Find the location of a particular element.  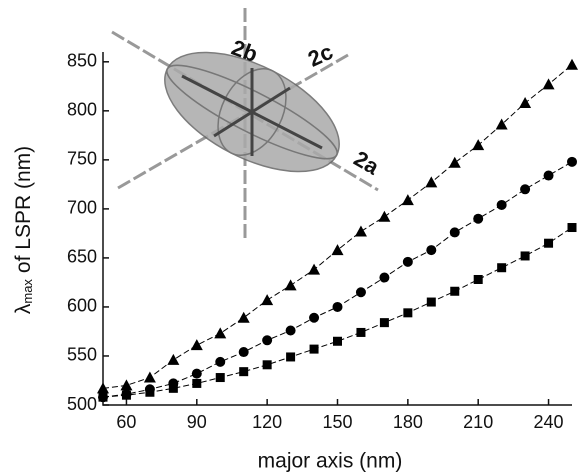

y-tick-label: 750 is located at coordinates (82, 159).